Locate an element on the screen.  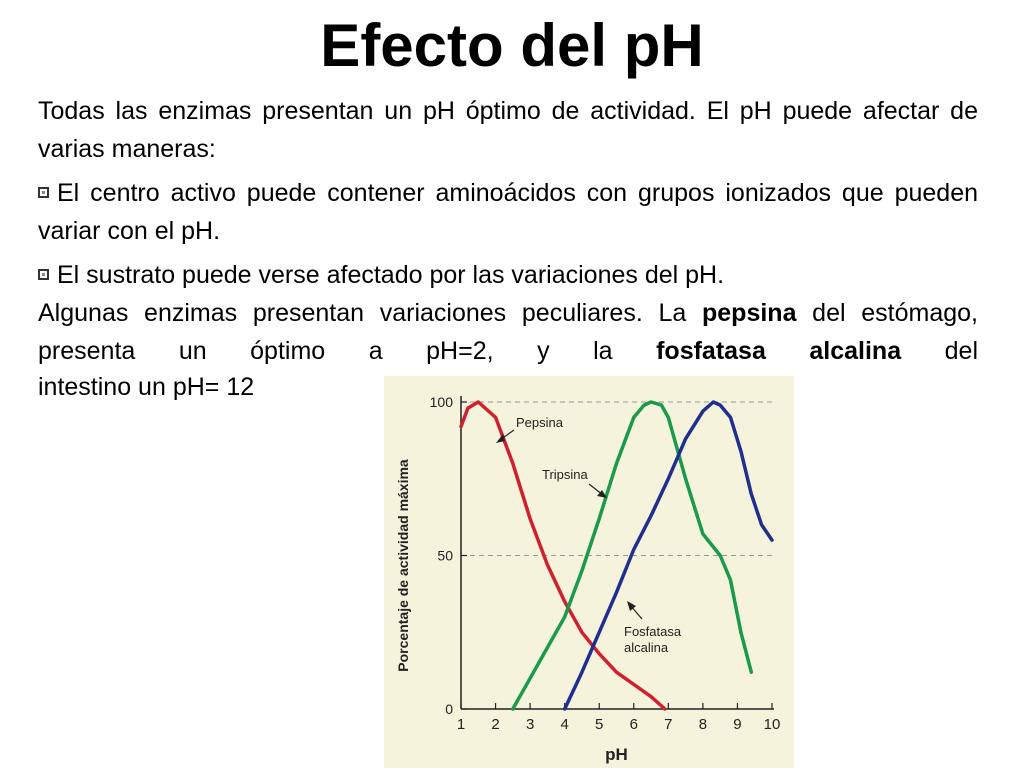
x-tick-label: 3 is located at coordinates (530, 724).